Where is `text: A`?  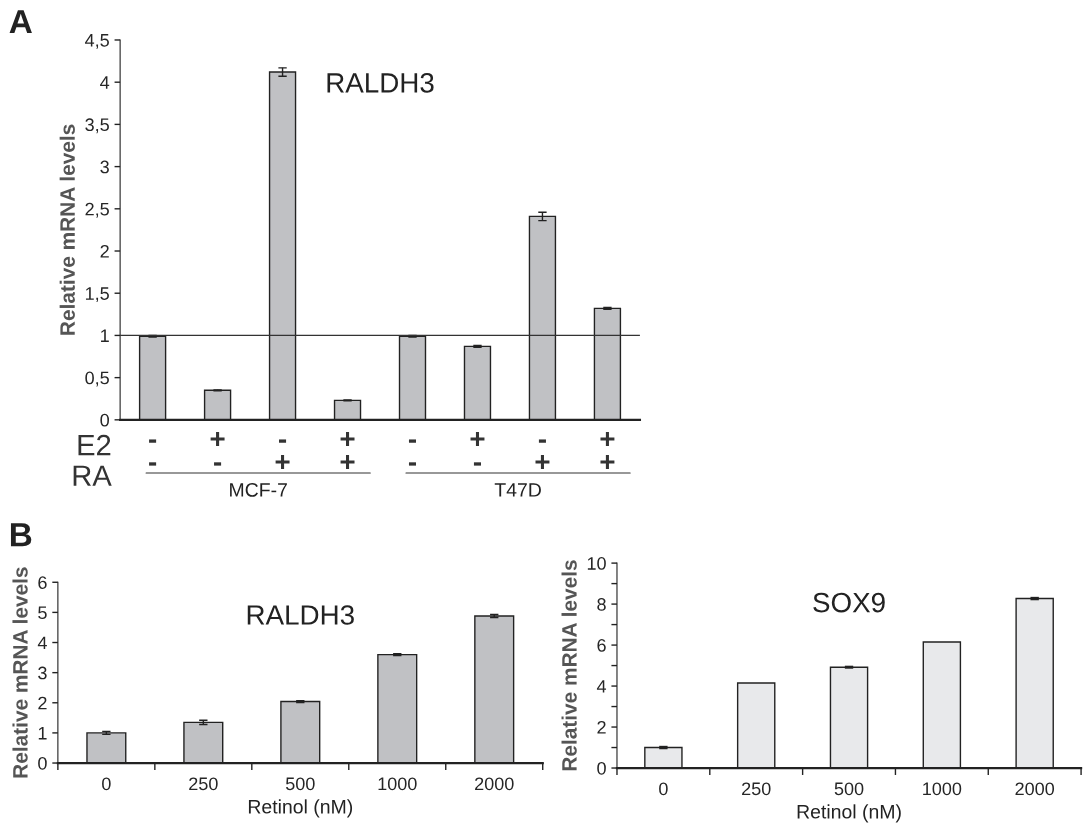
text: A is located at coordinates (20, 22).